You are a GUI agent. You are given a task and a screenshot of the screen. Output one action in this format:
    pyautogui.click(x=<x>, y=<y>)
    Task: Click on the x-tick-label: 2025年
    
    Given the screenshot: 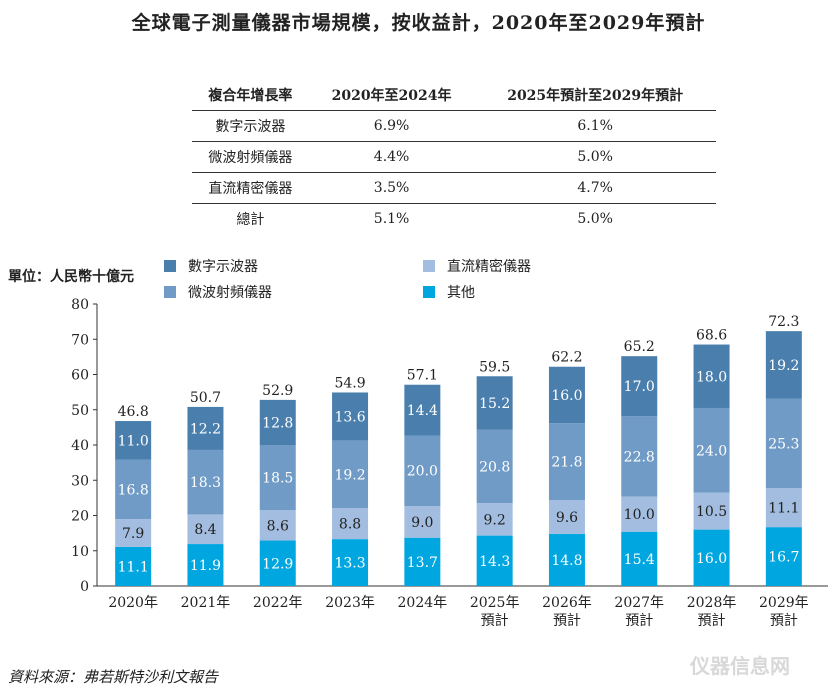 What is the action you would take?
    pyautogui.click(x=495, y=603)
    